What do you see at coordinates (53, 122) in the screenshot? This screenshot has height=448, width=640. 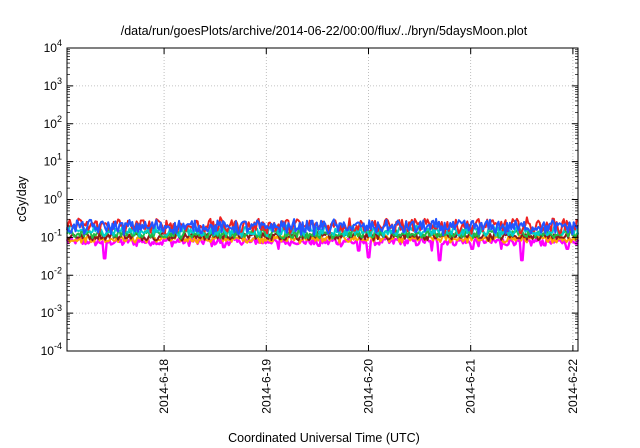 I see `y-tick-label: 10²` at bounding box center [53, 122].